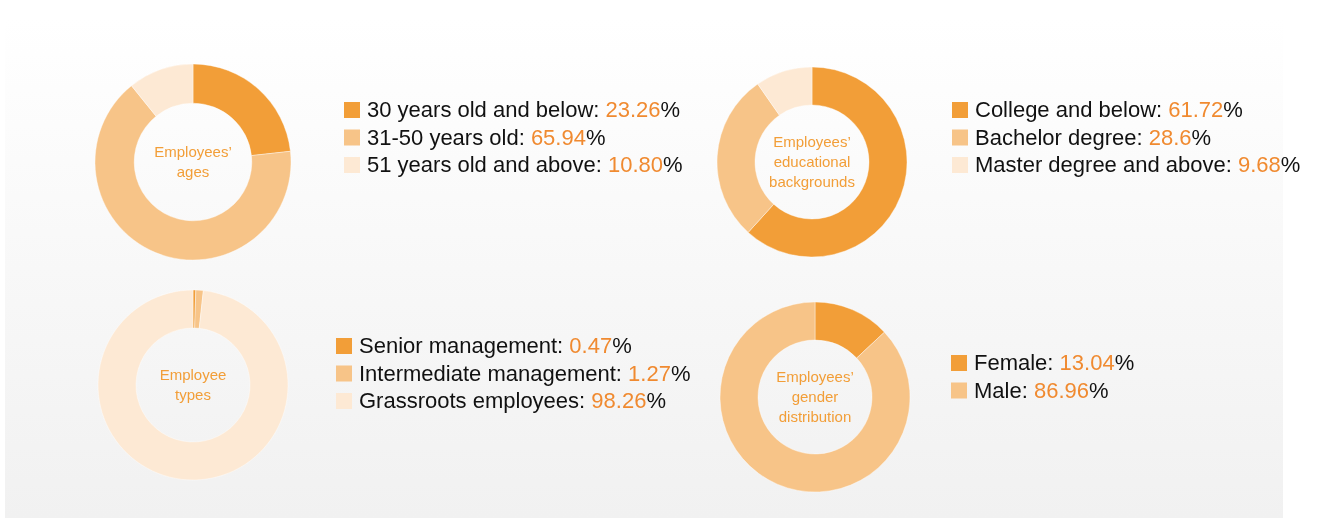  Describe the element at coordinates (812, 161) in the screenshot. I see `text: Employees’ educational backgrounds` at that location.